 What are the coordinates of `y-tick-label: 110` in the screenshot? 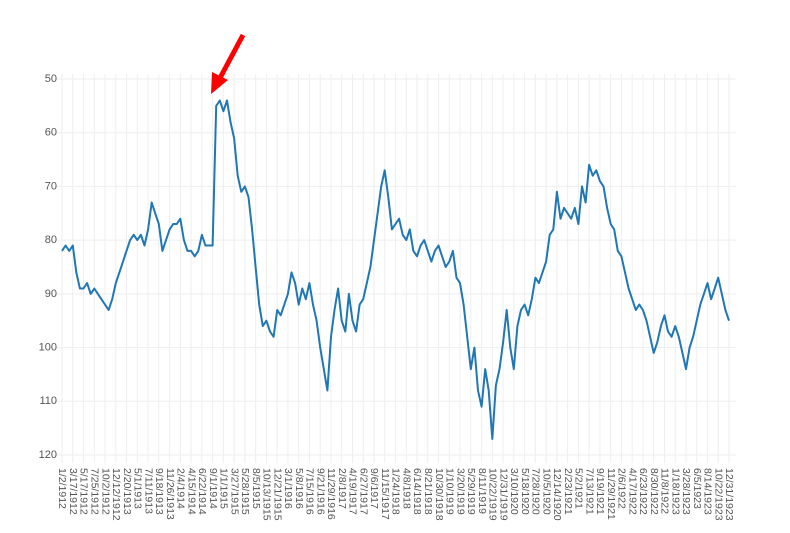 It's located at (48, 401).